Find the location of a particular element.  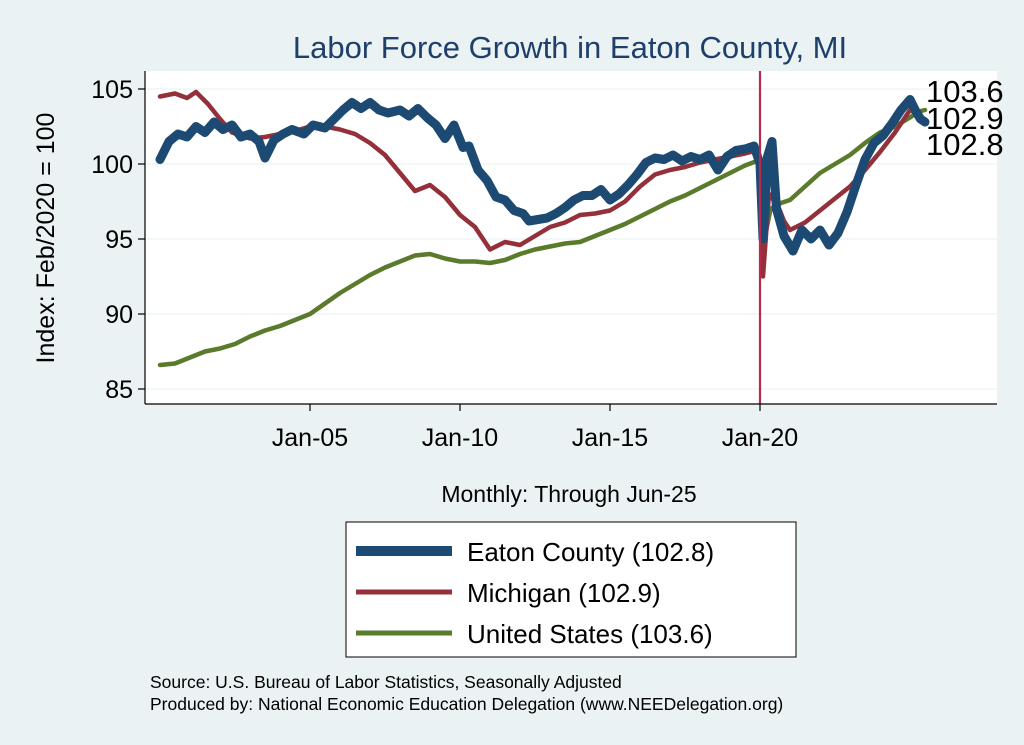

end-label-eaton-county: 102.8 is located at coordinates (965, 144).